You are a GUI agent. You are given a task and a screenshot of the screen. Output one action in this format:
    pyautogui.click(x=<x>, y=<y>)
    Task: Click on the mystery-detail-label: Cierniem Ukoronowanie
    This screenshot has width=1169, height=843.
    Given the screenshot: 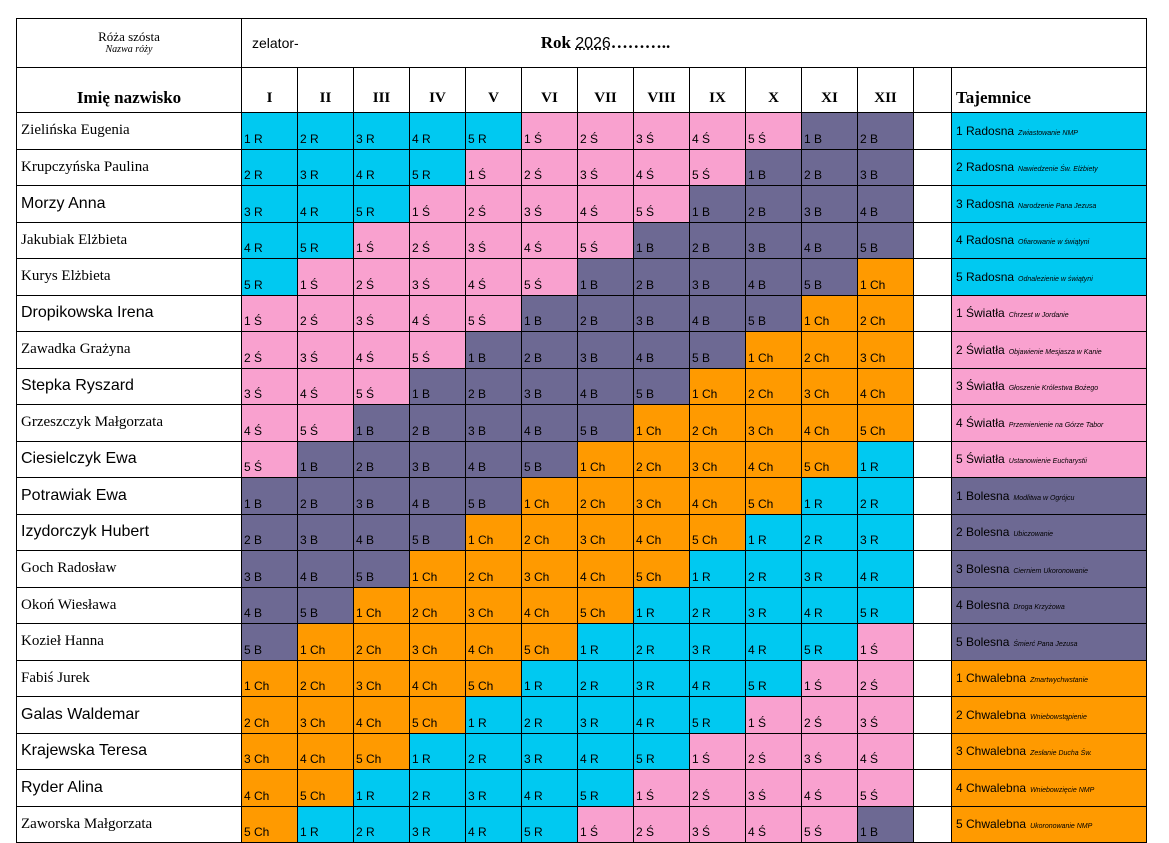 What is the action you would take?
    pyautogui.click(x=1051, y=571)
    